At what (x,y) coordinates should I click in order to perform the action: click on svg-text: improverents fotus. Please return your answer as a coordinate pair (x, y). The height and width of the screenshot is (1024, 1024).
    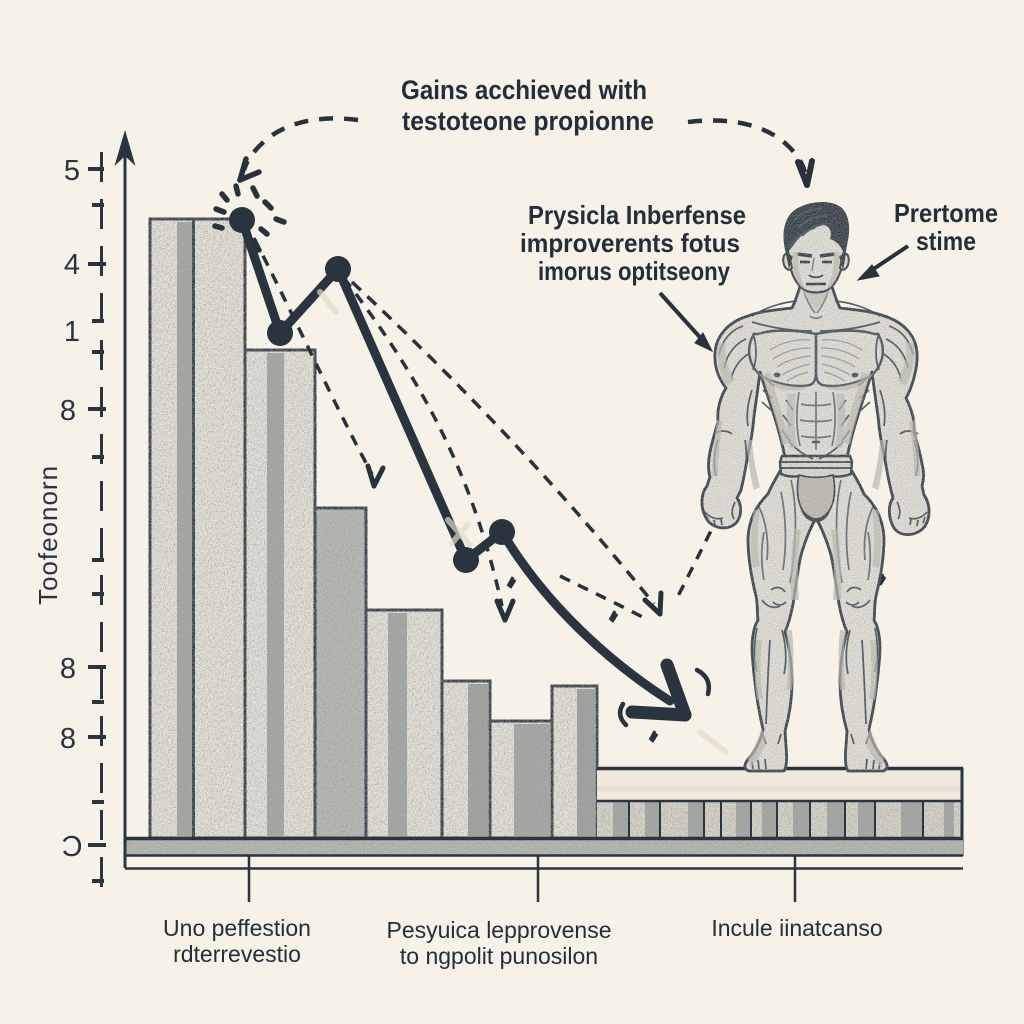
    Looking at the image, I should click on (630, 243).